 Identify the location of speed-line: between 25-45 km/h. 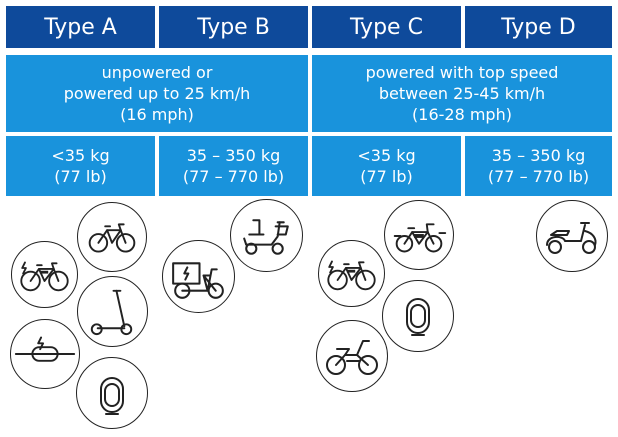
(462, 93).